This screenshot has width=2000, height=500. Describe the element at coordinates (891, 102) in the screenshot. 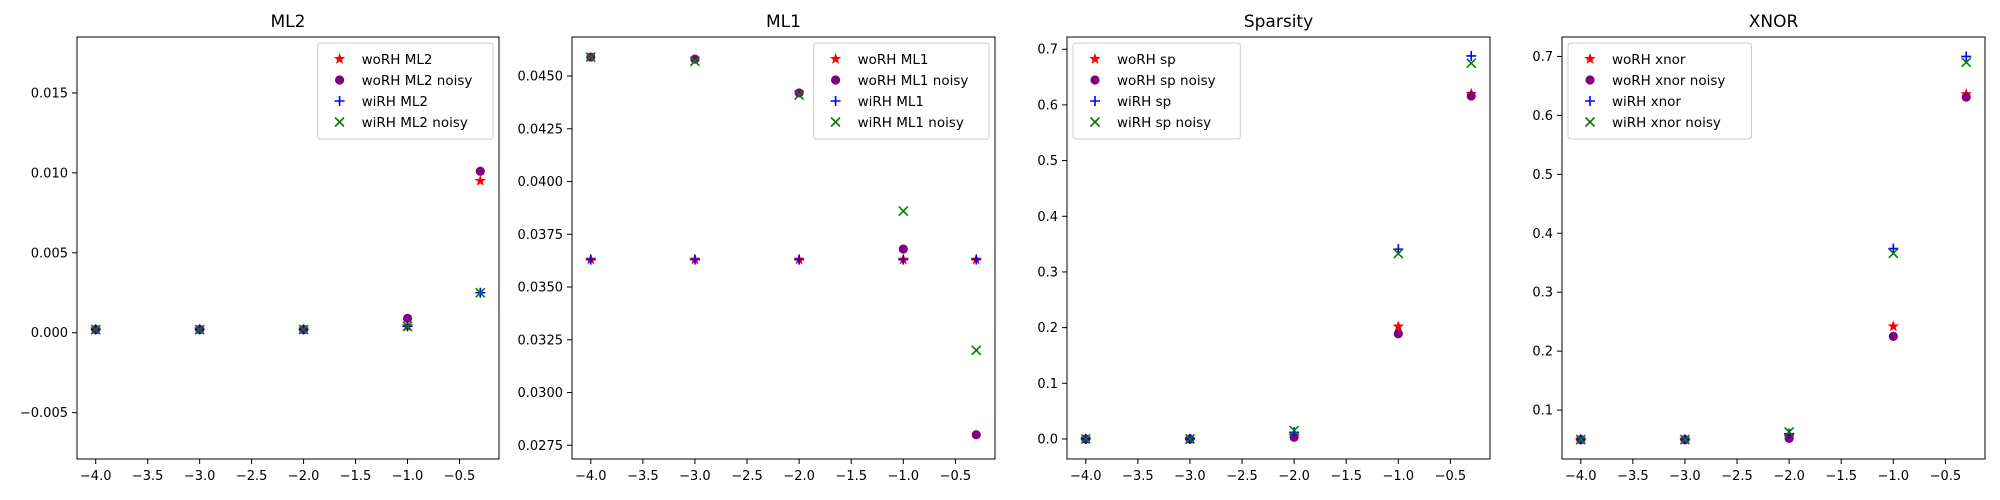

I see `legend-label: wiRH ML1` at that location.